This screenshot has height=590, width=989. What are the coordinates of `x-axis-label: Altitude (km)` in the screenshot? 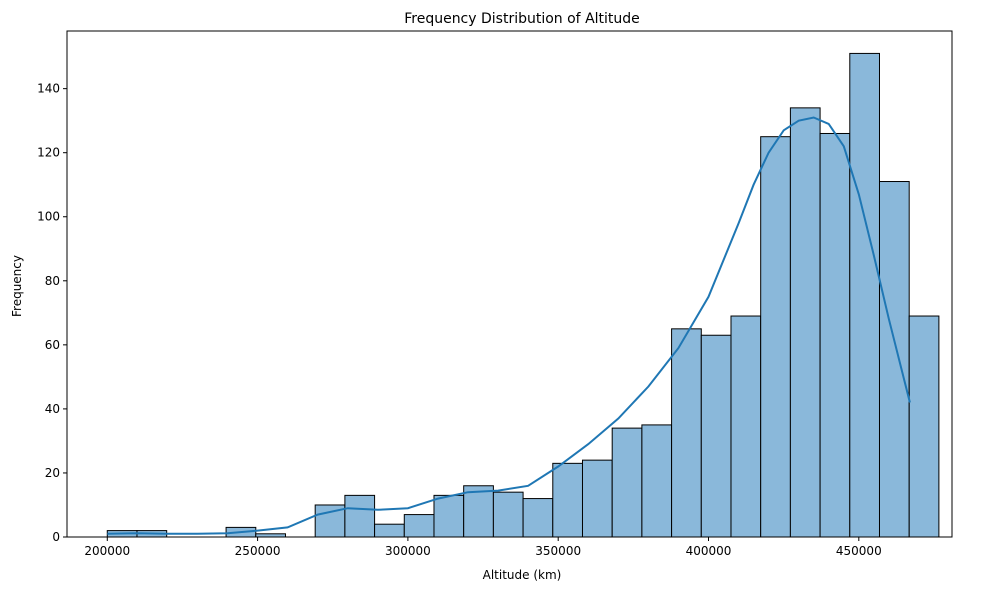 It's located at (522, 575).